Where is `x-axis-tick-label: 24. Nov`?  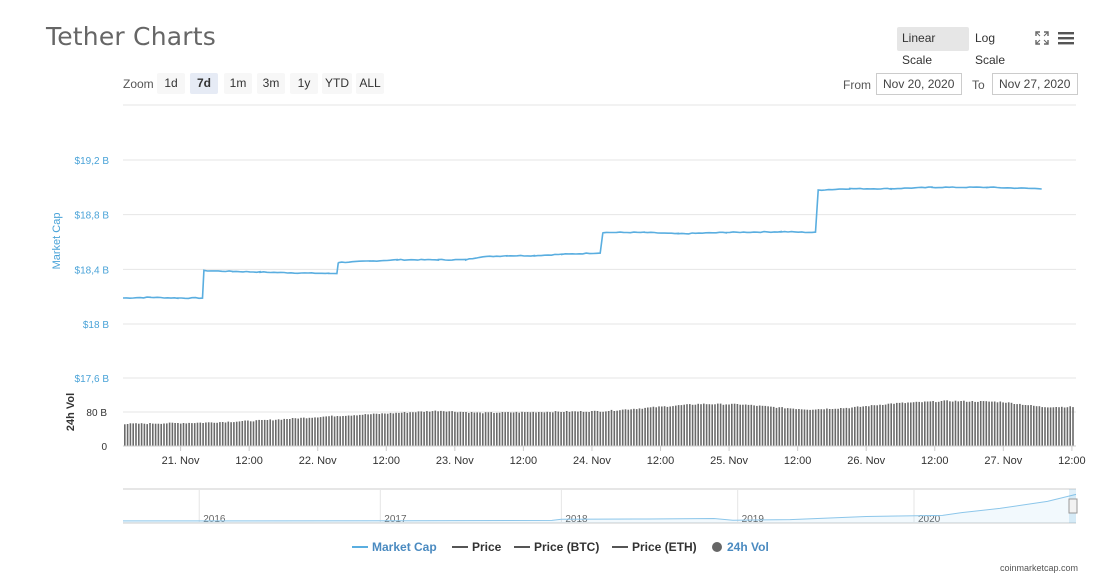
x-axis-tick-label: 24. Nov is located at coordinates (592, 461).